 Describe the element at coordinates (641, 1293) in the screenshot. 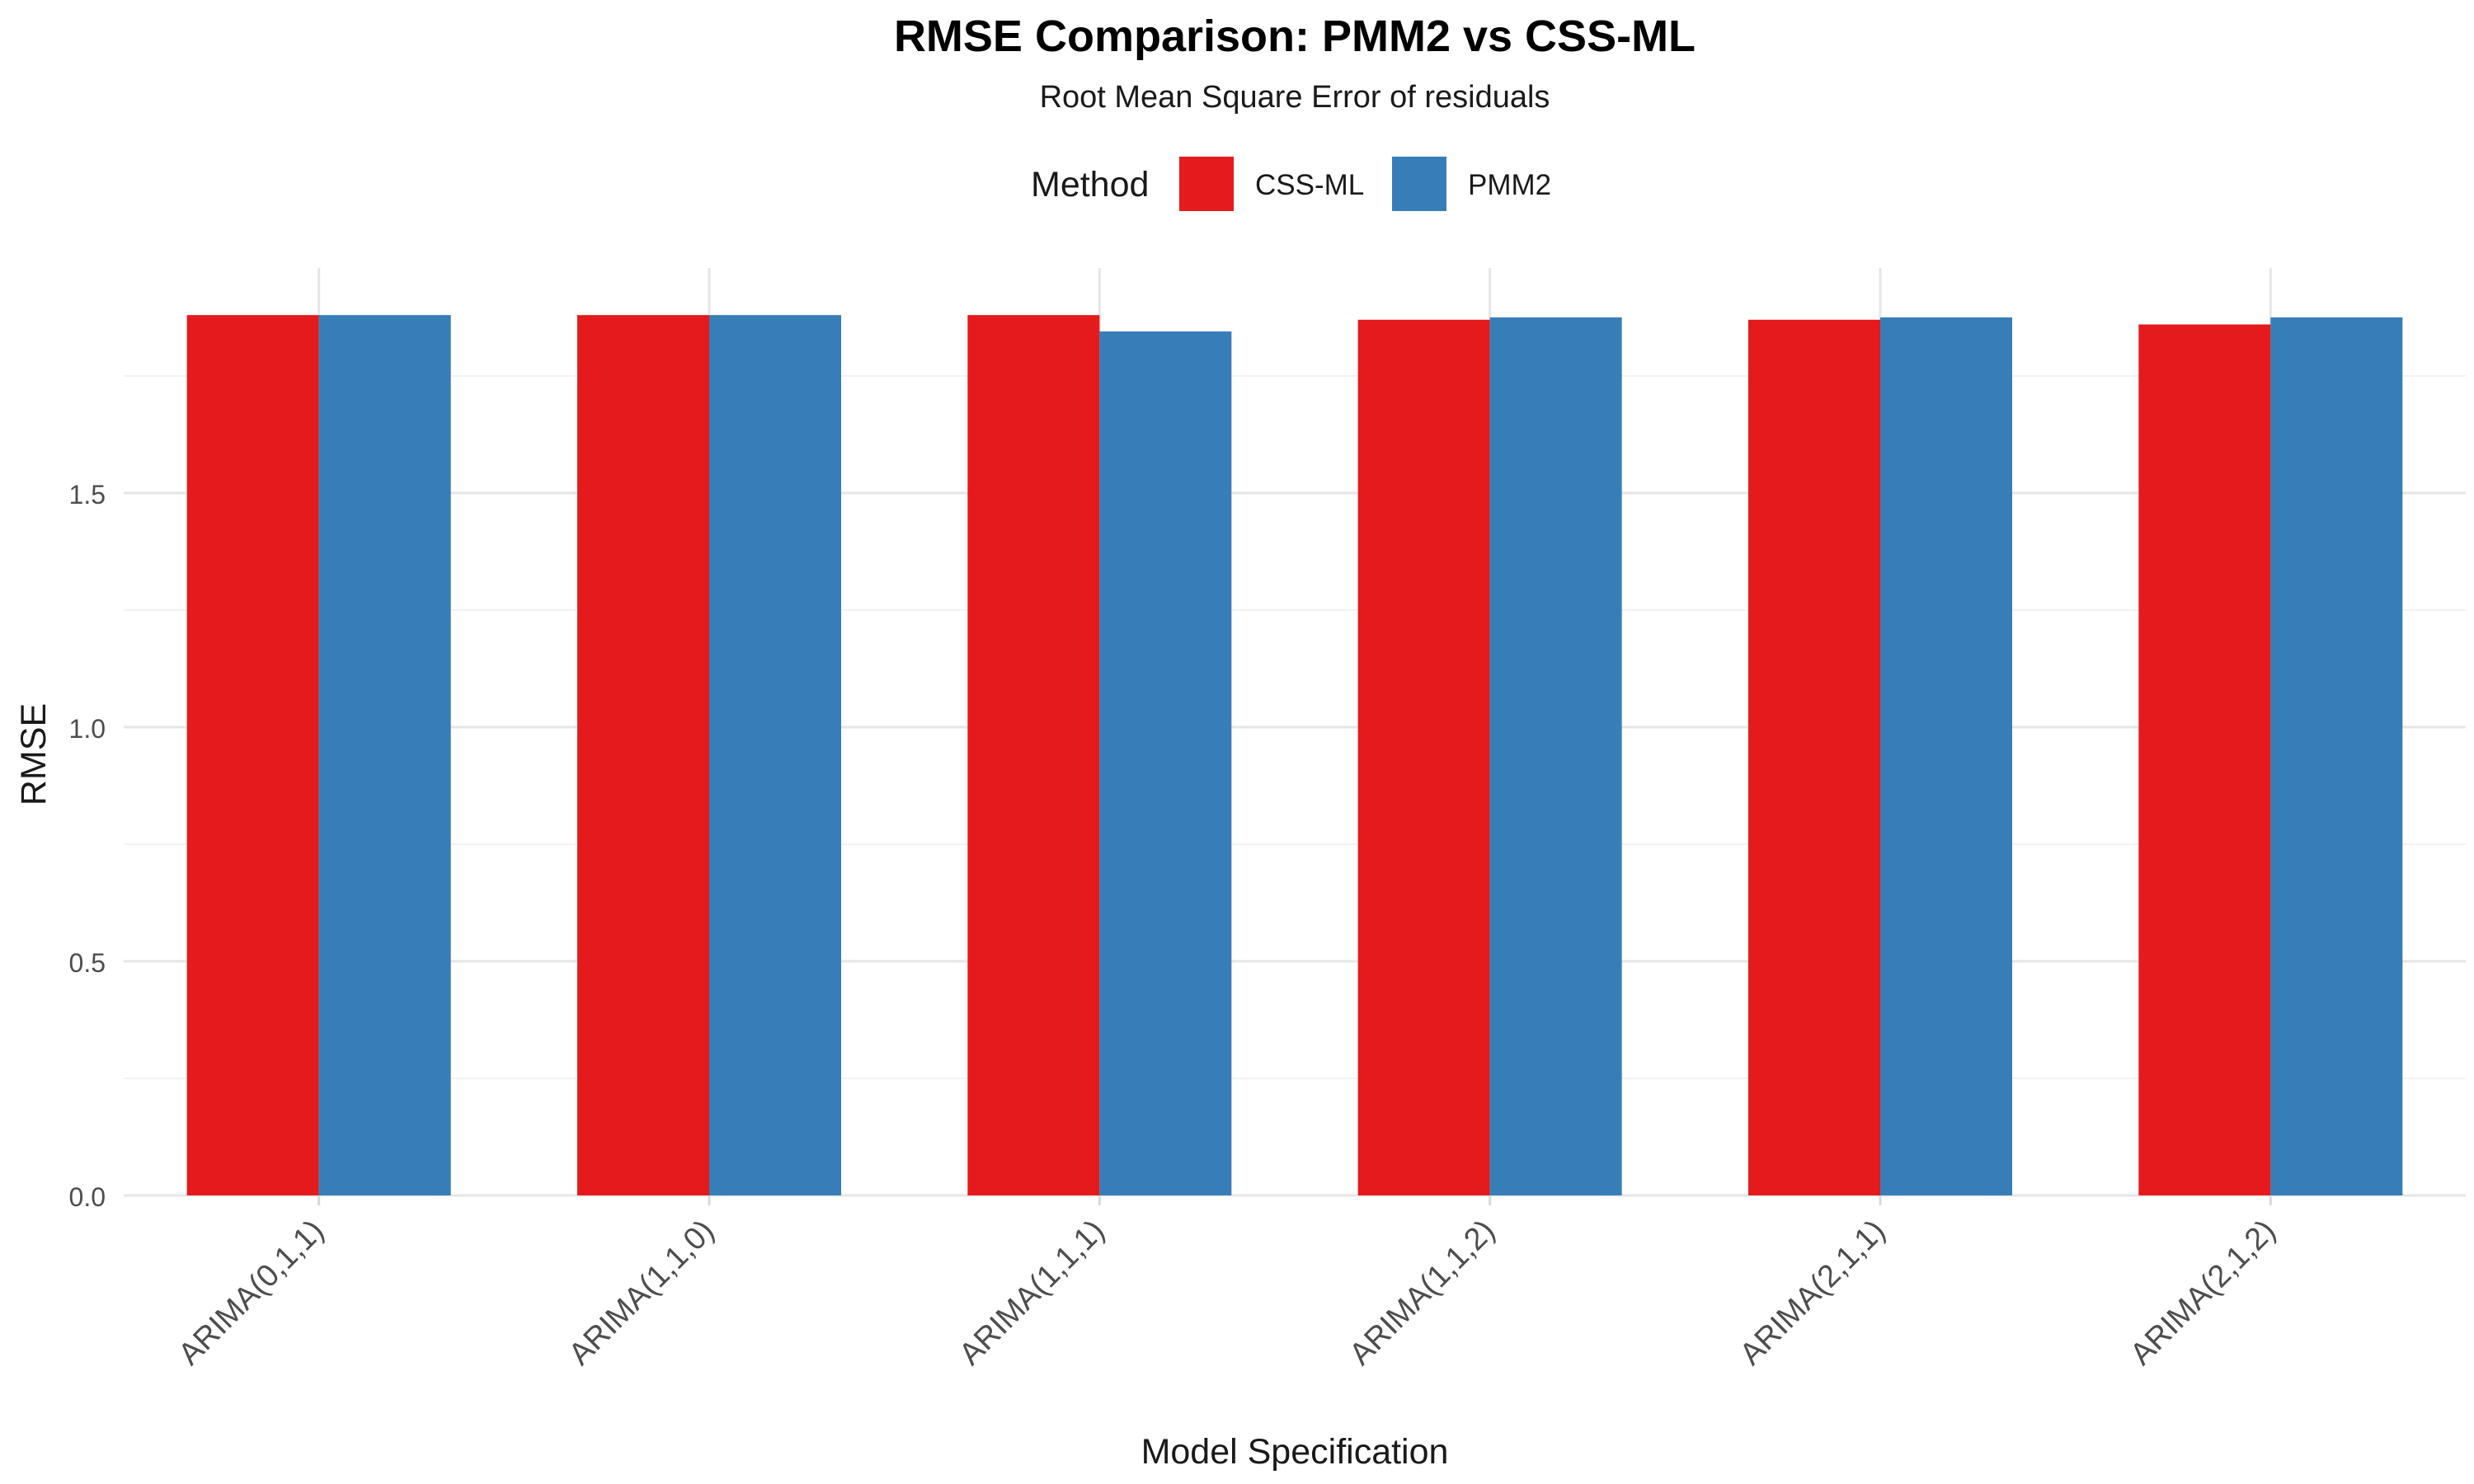

I see `x-tick-label: ARIMA(1,1,0)` at that location.